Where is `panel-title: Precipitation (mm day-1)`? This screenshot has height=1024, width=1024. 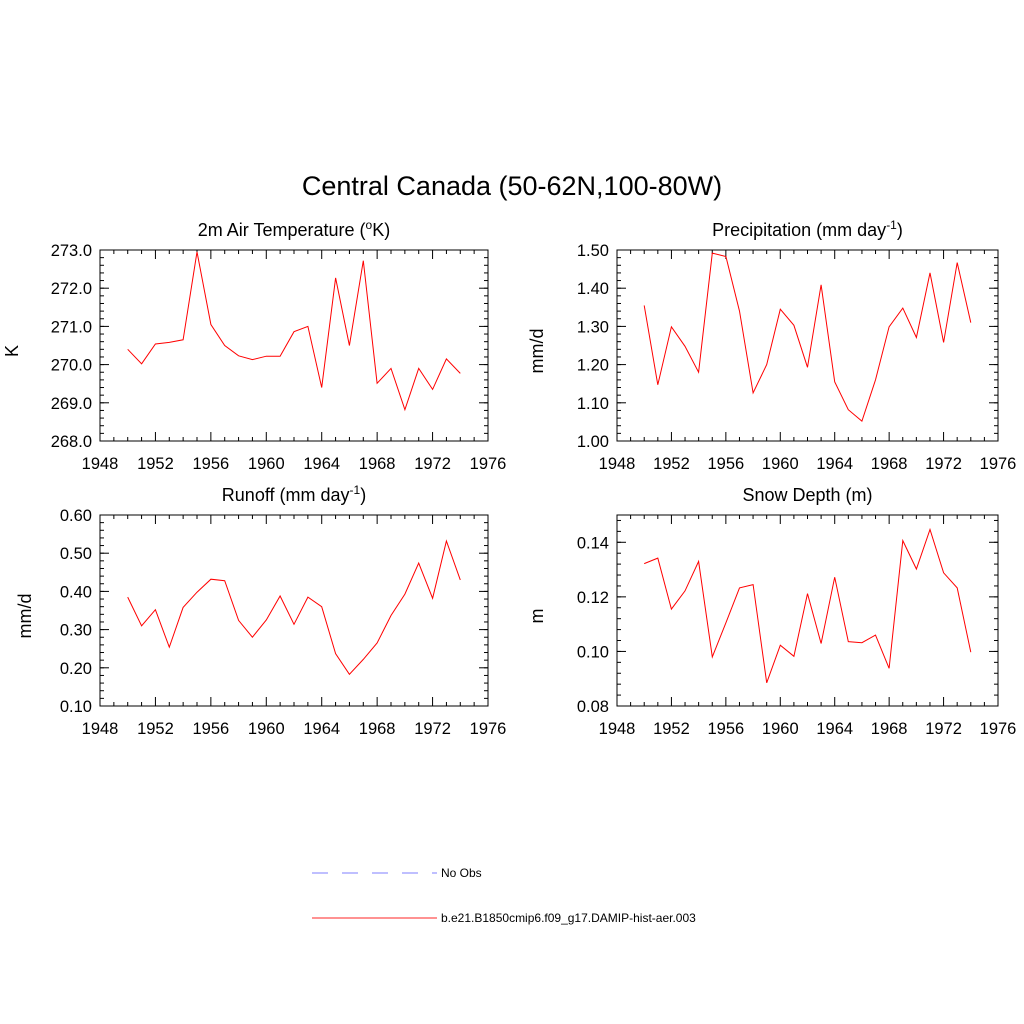 panel-title: Precipitation (mm day-1) is located at coordinates (807, 229).